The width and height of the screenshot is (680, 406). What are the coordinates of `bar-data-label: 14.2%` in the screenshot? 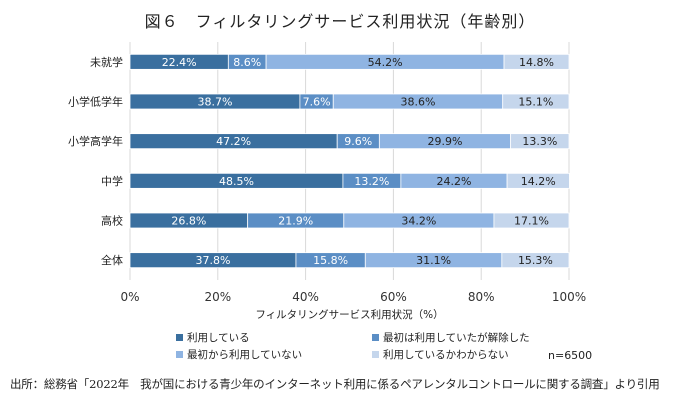 It's located at (538, 181).